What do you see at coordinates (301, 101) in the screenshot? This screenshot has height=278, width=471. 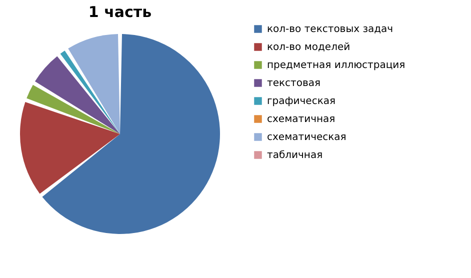 I see `legend-label: графическая` at bounding box center [301, 101].